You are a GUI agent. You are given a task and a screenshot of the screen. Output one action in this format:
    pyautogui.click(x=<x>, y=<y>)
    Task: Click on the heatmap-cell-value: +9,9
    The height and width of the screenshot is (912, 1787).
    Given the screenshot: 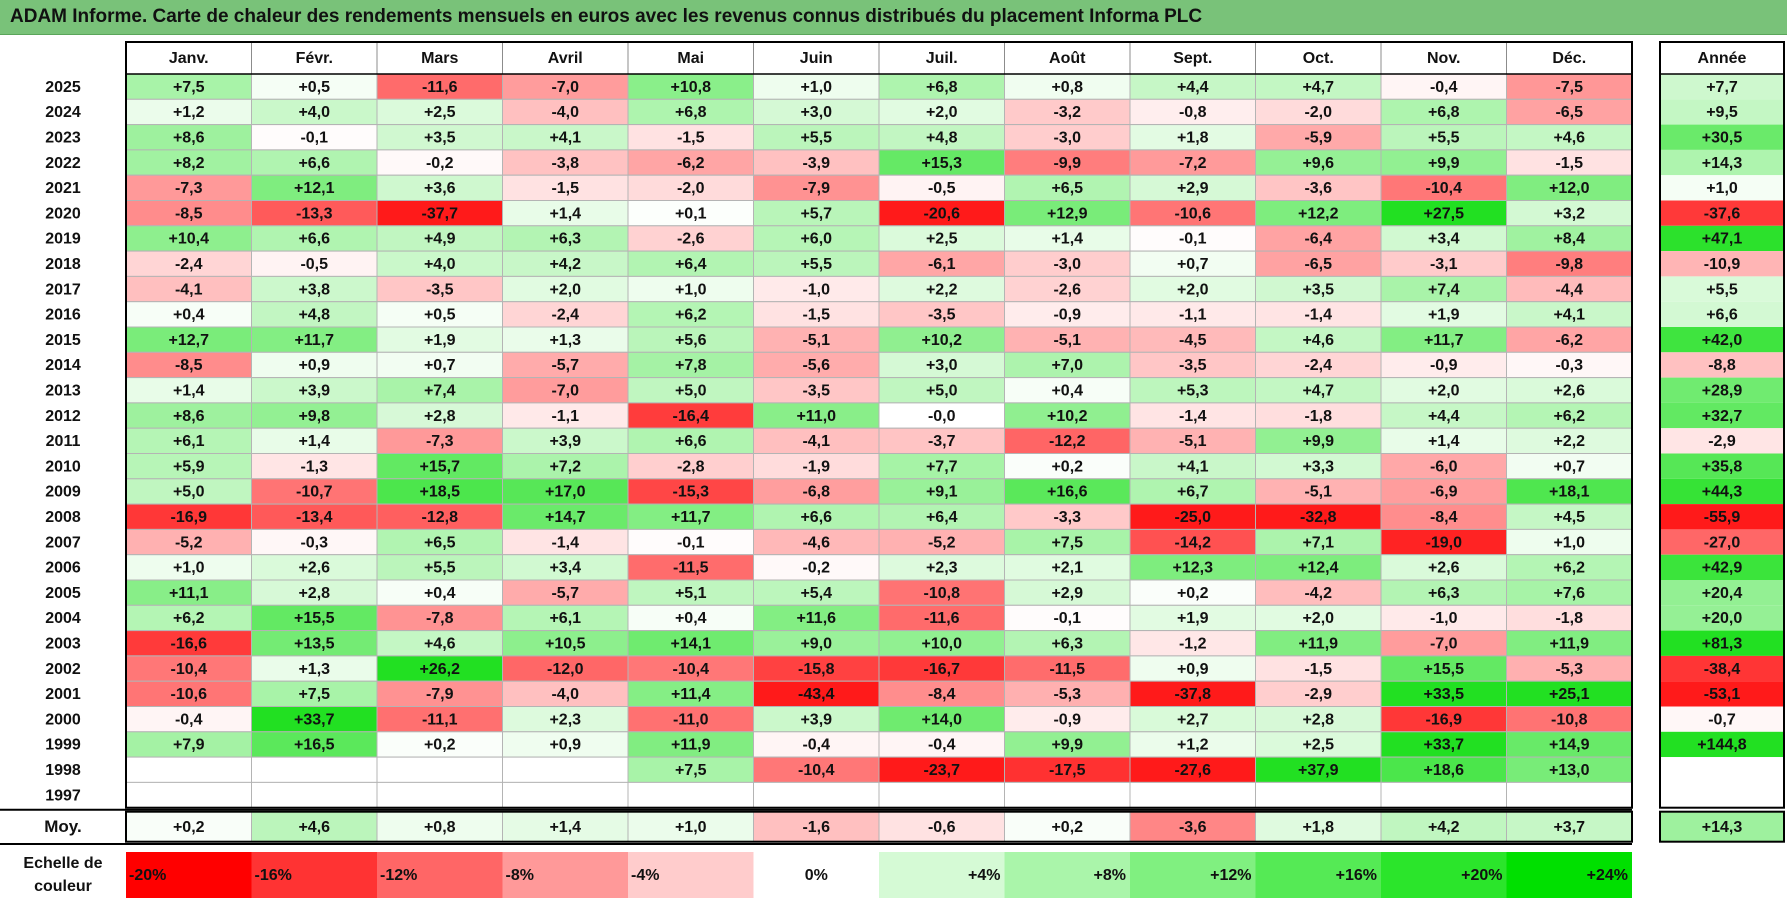 What is the action you would take?
    pyautogui.click(x=1067, y=745)
    